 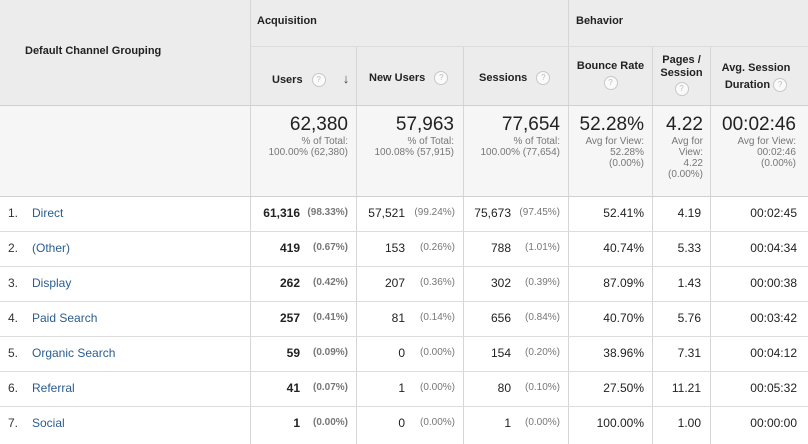 What do you see at coordinates (500, 283) in the screenshot?
I see `sessions-value: 302` at bounding box center [500, 283].